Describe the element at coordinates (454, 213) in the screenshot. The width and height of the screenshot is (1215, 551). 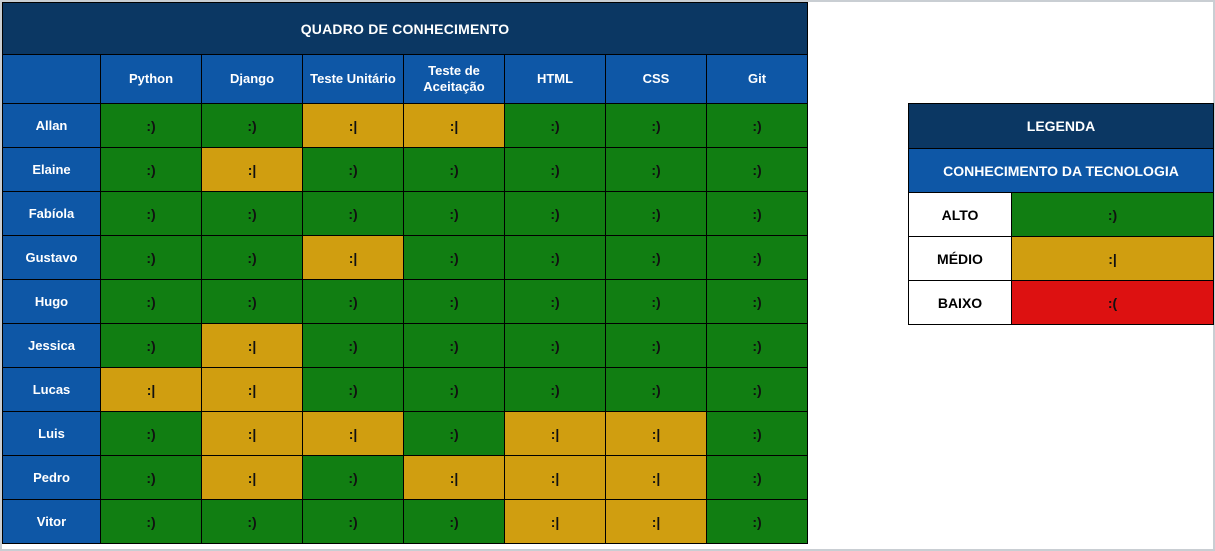
I see `cell-fabiola-teste-de-aceitacao: :)` at that location.